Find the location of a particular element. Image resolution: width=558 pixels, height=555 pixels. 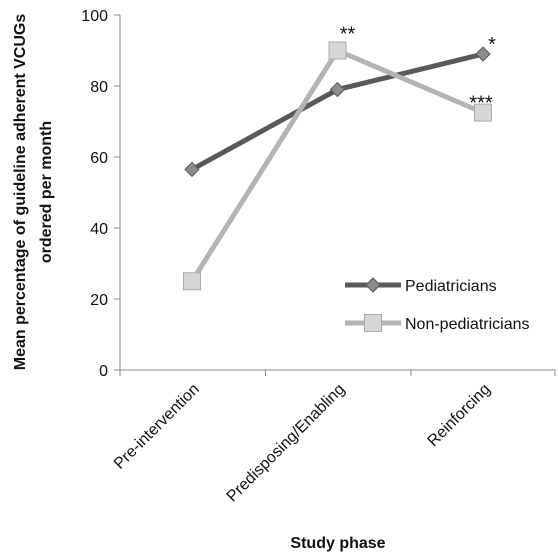

x-axis-title: Study phase is located at coordinates (337, 543).